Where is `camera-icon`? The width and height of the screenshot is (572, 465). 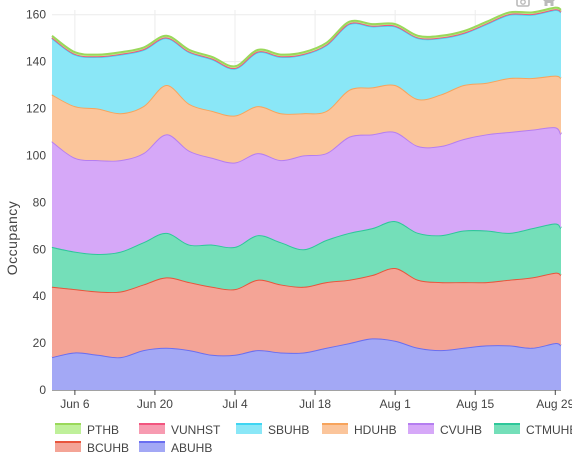
camera-icon is located at coordinates (523, 5).